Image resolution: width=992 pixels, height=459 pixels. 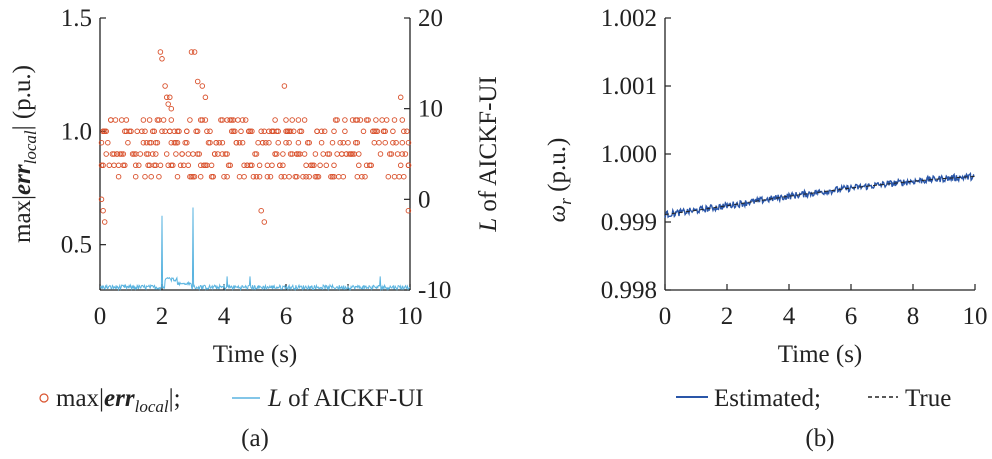 What do you see at coordinates (286, 316) in the screenshot?
I see `x-tick-label: 6` at bounding box center [286, 316].